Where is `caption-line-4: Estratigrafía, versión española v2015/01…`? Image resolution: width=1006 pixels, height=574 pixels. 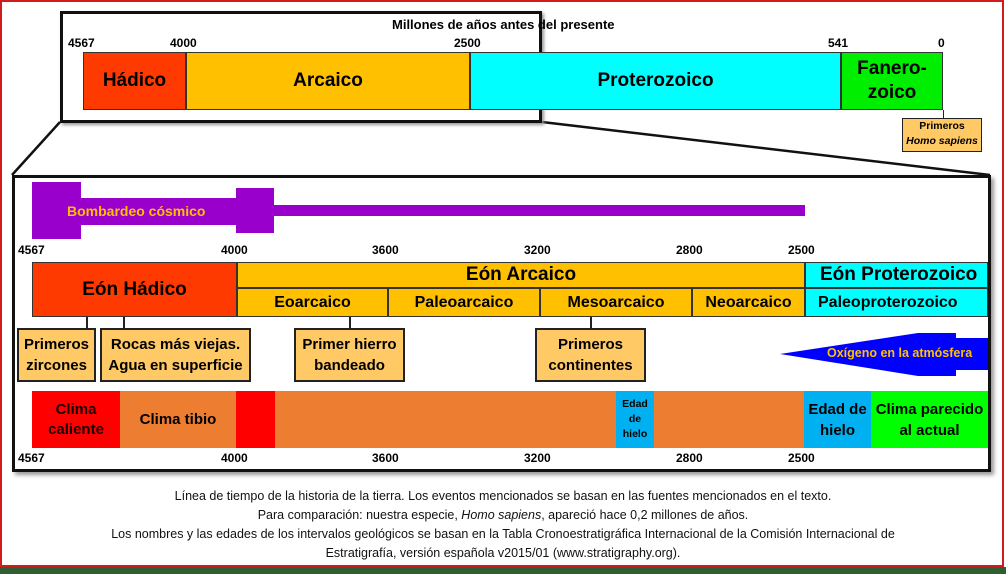
caption-line-4: Estratigrafía, versión española v2015/01… is located at coordinates (503, 553).